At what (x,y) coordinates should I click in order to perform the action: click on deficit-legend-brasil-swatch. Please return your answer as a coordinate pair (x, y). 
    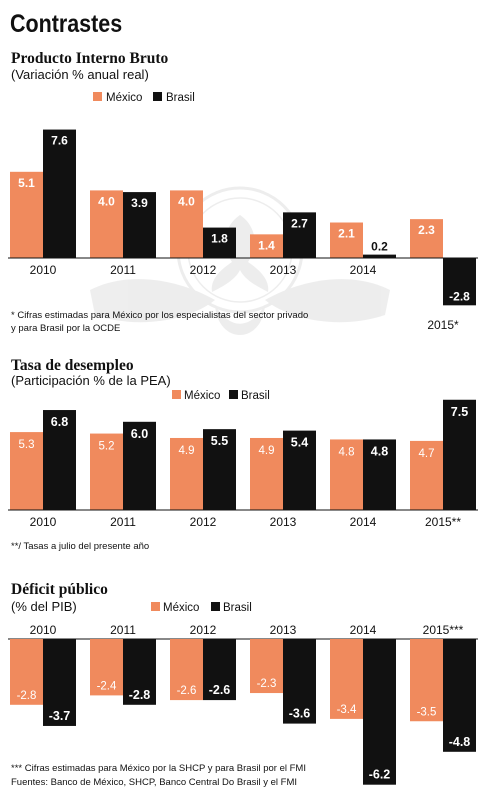
    Looking at the image, I should click on (215, 606).